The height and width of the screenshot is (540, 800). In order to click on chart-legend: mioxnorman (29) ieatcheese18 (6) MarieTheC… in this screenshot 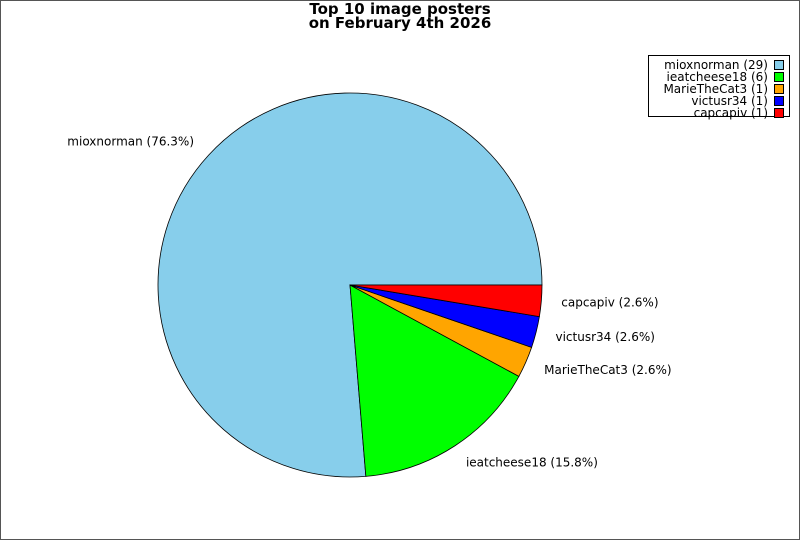, I will do `click(719, 87)`.